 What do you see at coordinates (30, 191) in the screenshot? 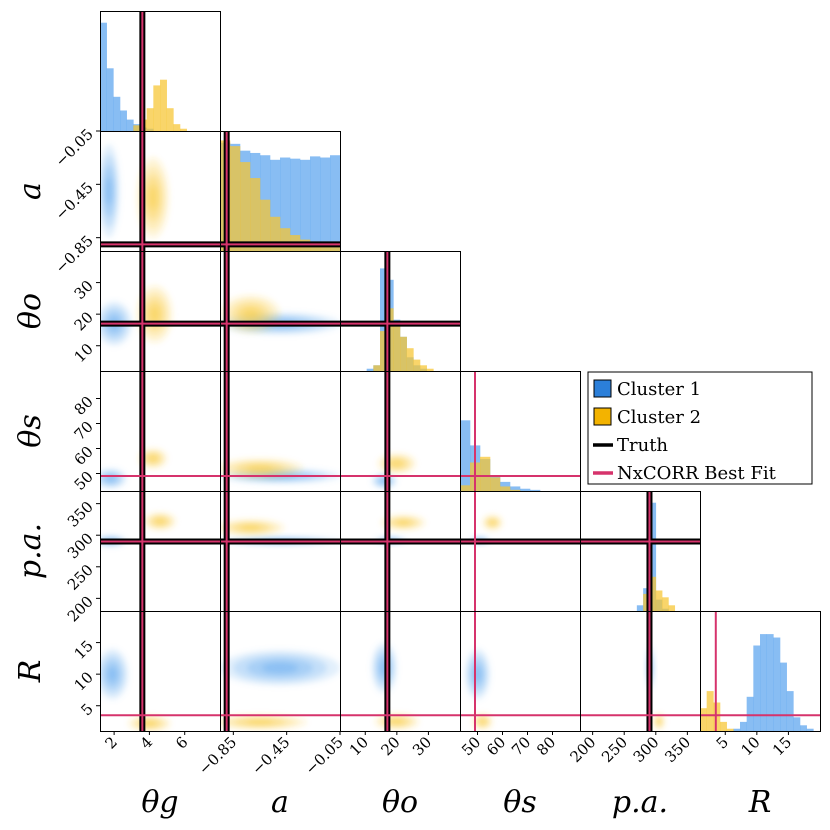
I see `ylabel-1: a` at bounding box center [30, 191].